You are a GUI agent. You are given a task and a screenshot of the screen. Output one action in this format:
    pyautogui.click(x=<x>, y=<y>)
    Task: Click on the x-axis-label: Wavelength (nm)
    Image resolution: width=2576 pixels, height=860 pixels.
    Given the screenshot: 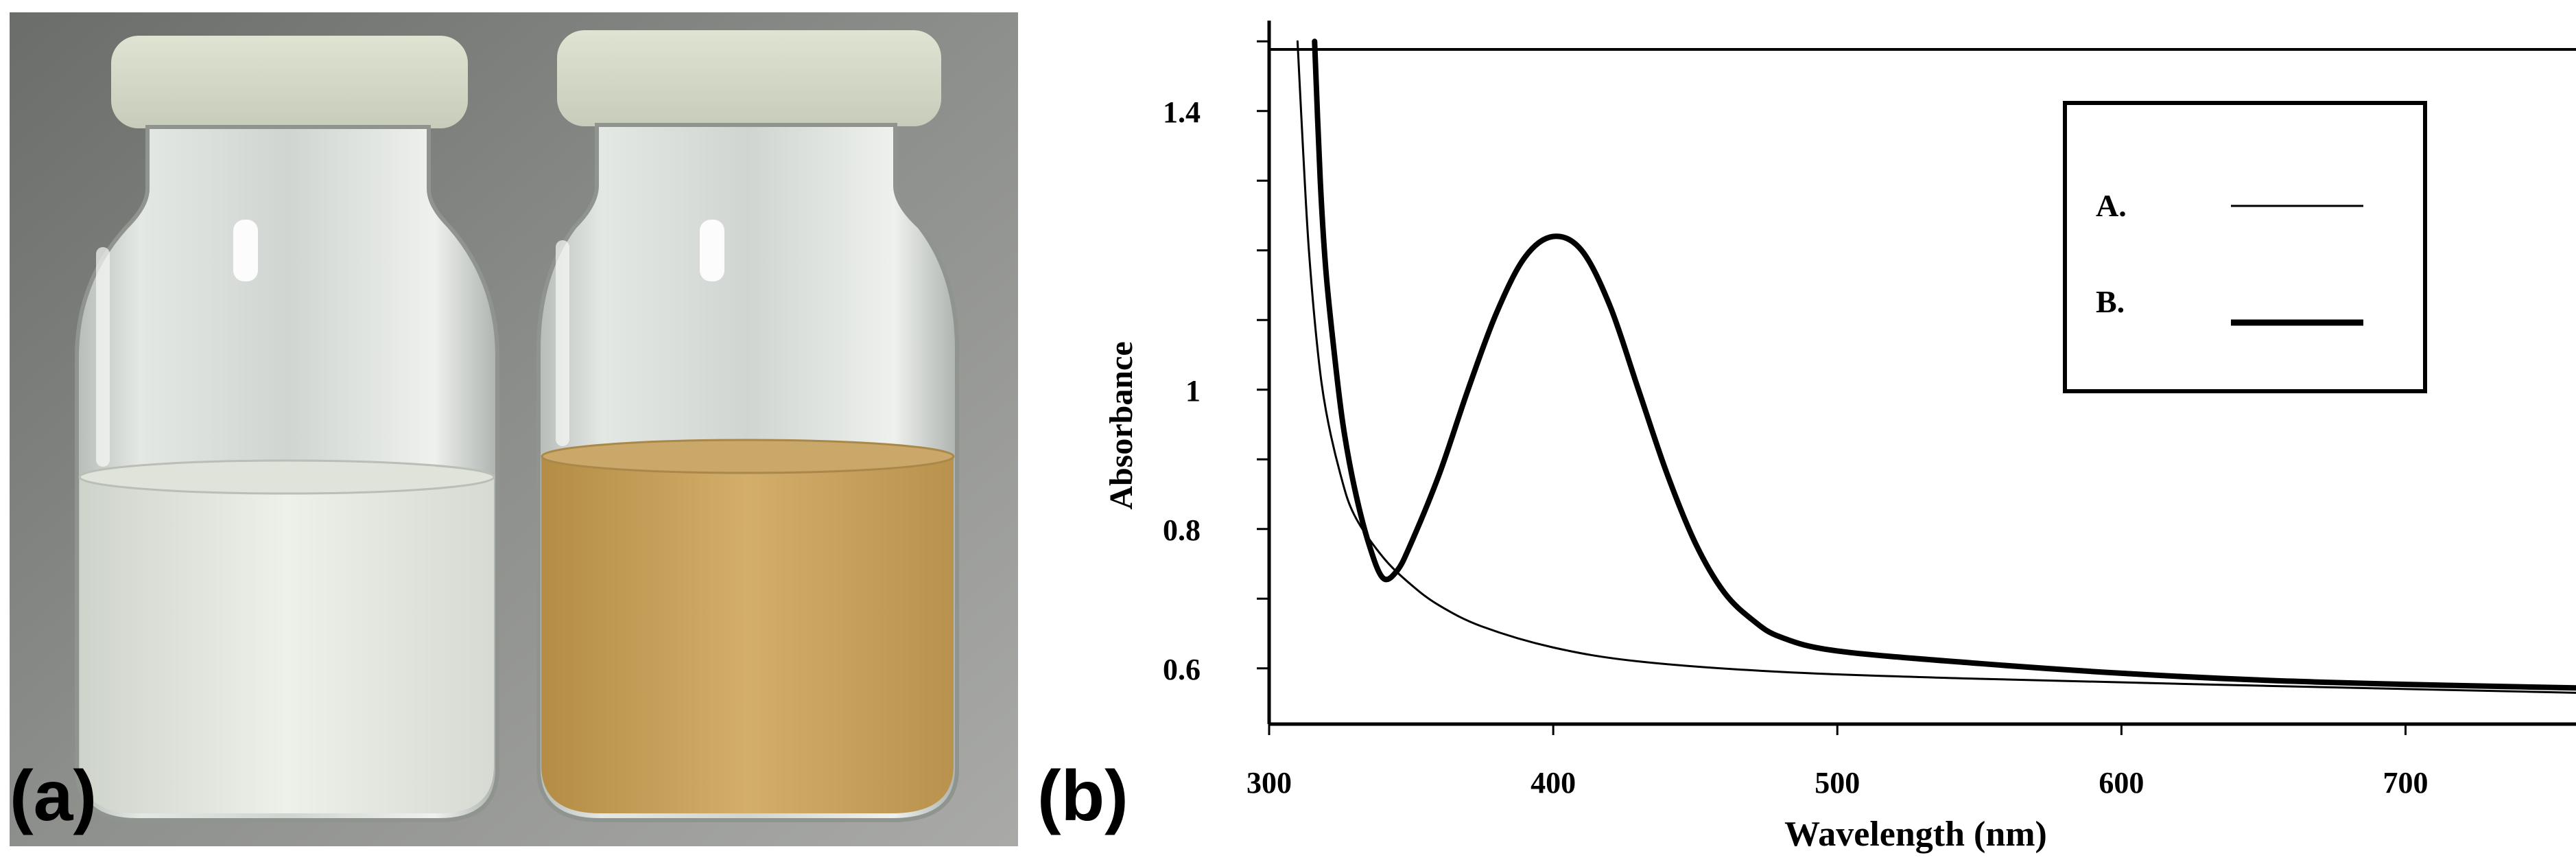 What is the action you would take?
    pyautogui.click(x=1915, y=834)
    